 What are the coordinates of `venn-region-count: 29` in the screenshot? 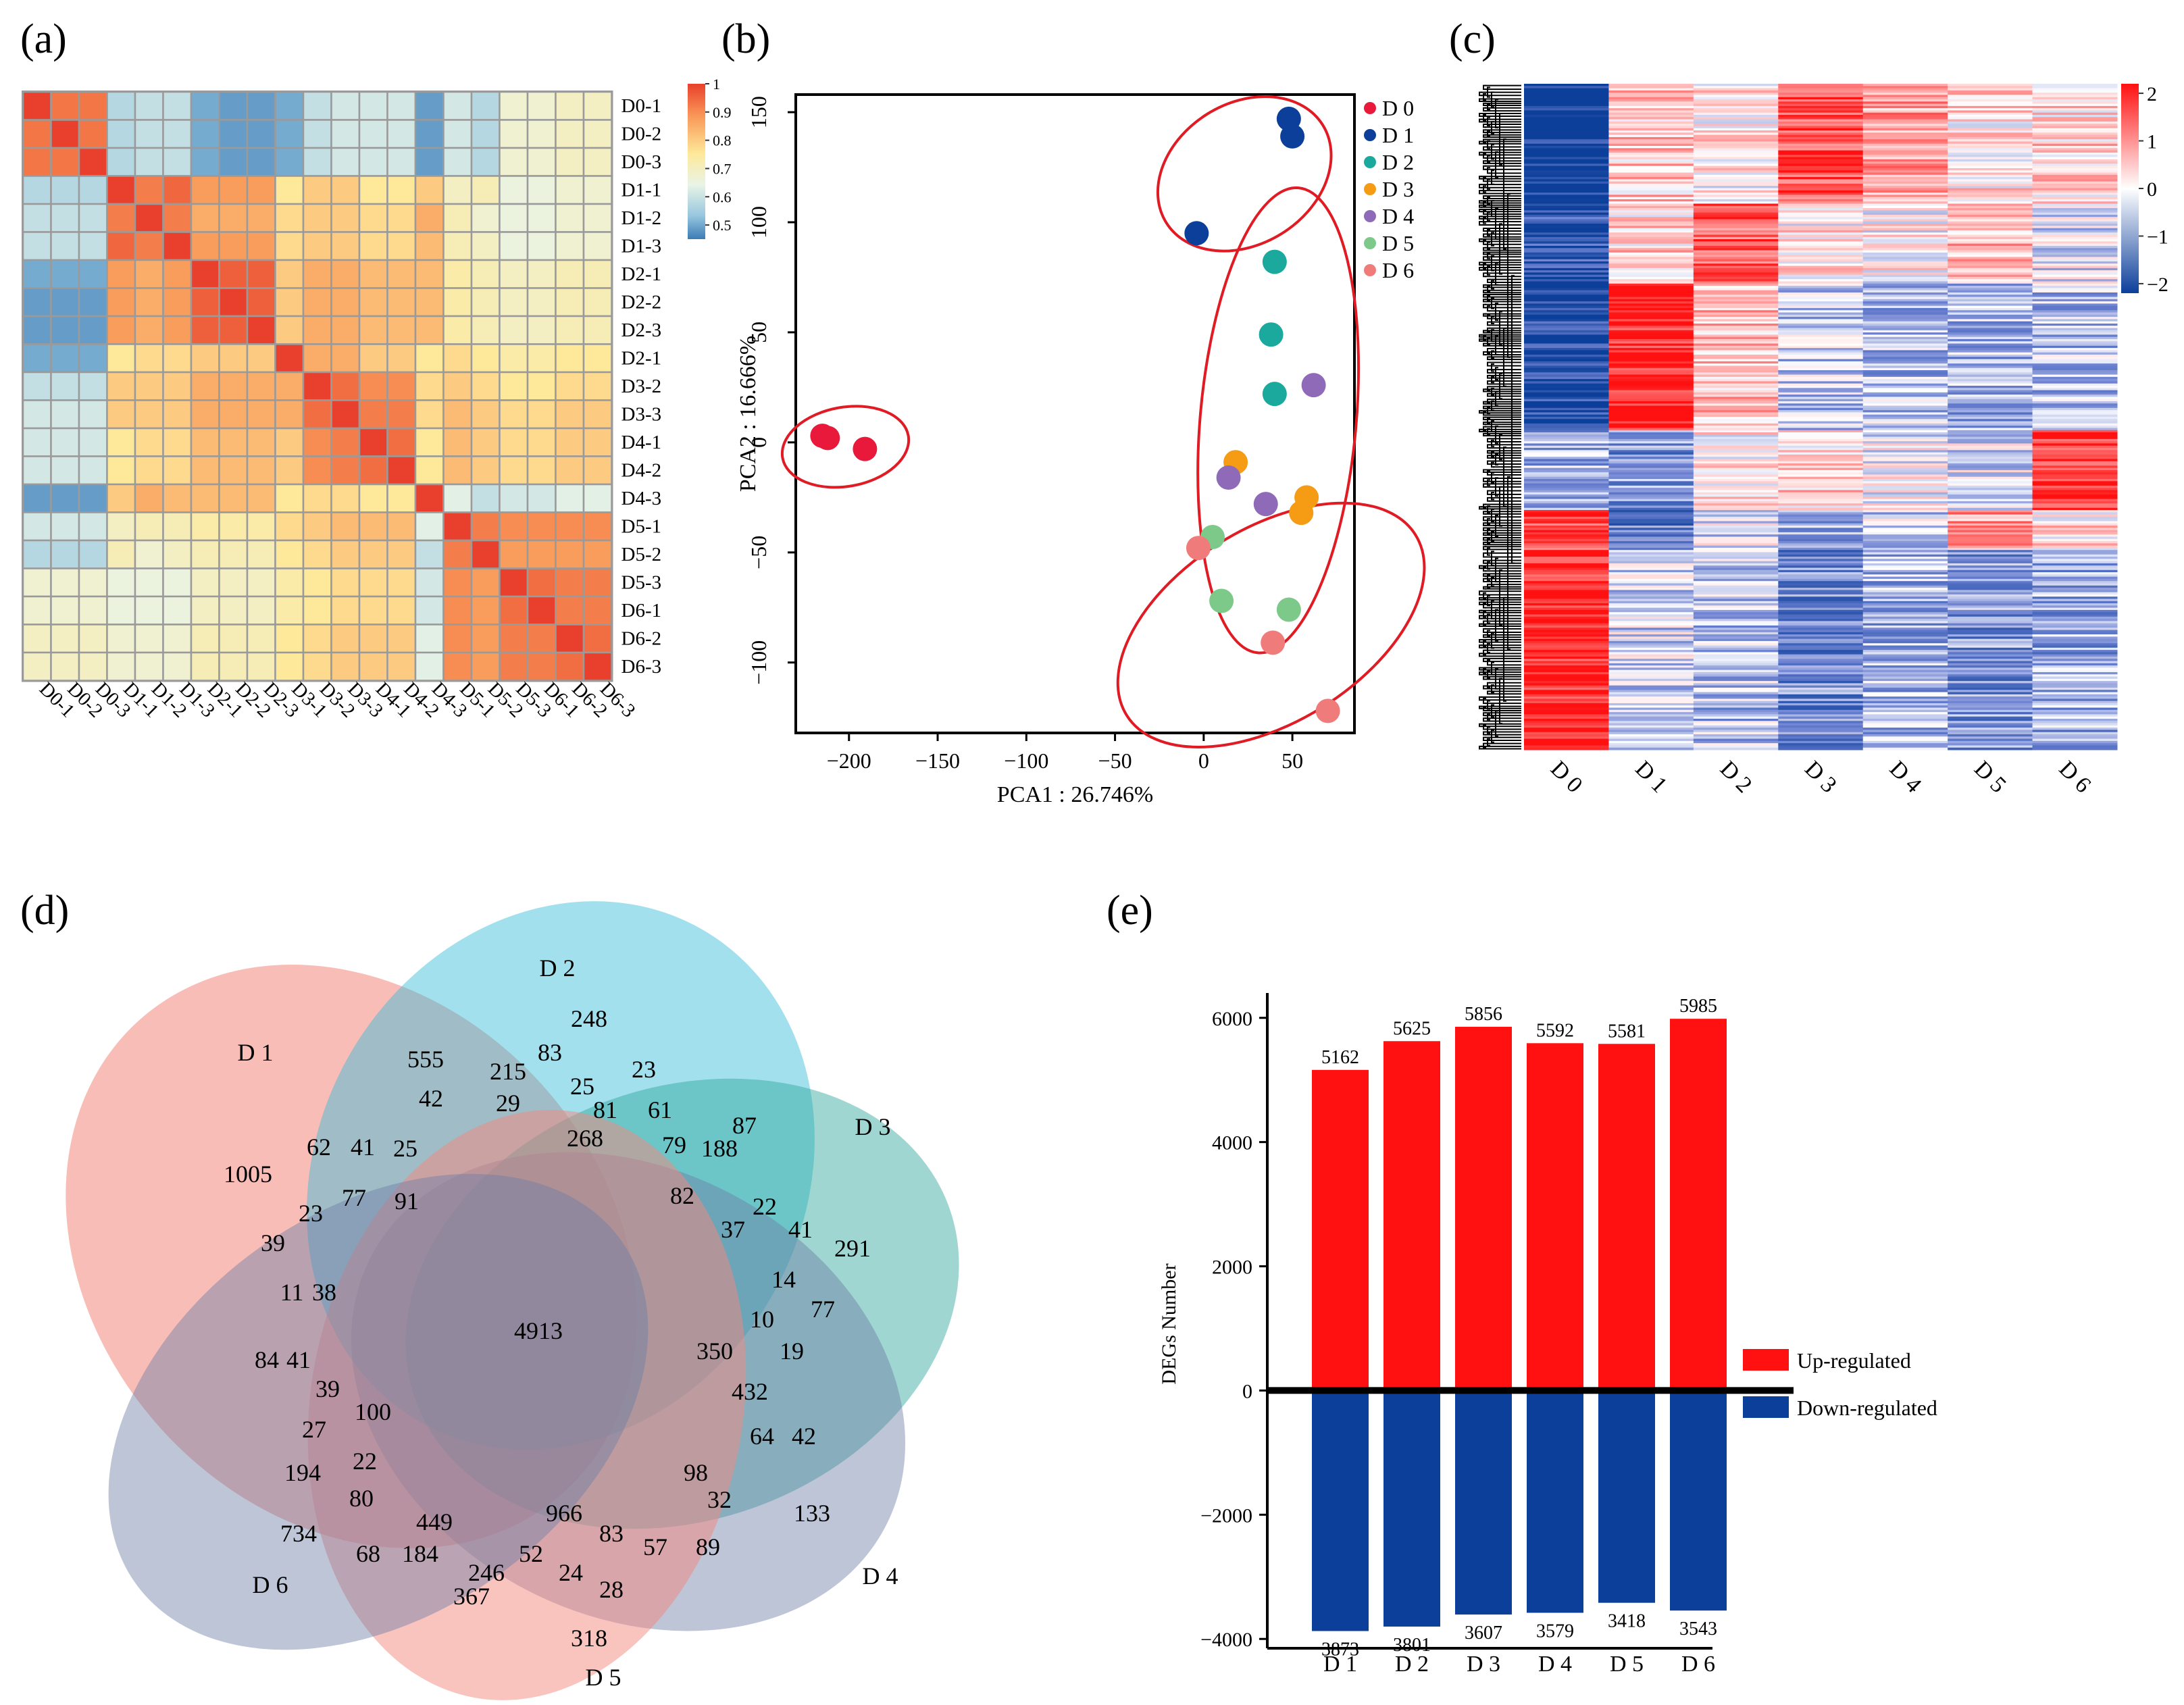 It's located at (508, 1104).